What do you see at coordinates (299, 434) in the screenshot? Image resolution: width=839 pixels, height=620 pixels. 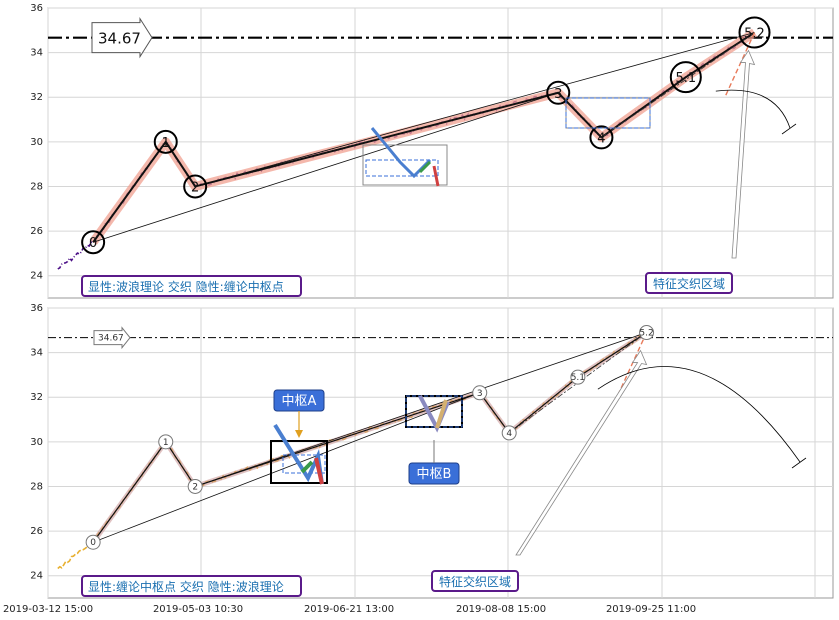 I see `center-pointer-a-head` at bounding box center [299, 434].